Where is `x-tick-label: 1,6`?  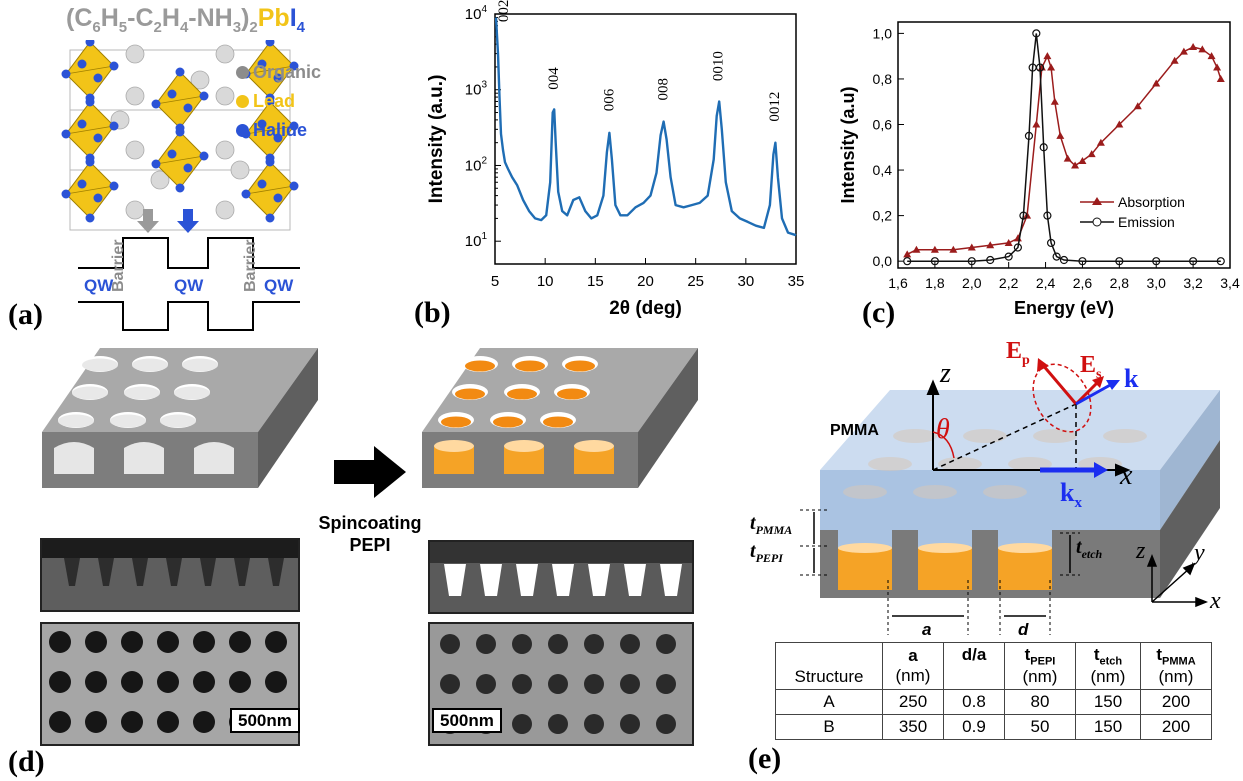 x-tick-label: 1,6 is located at coordinates (898, 283).